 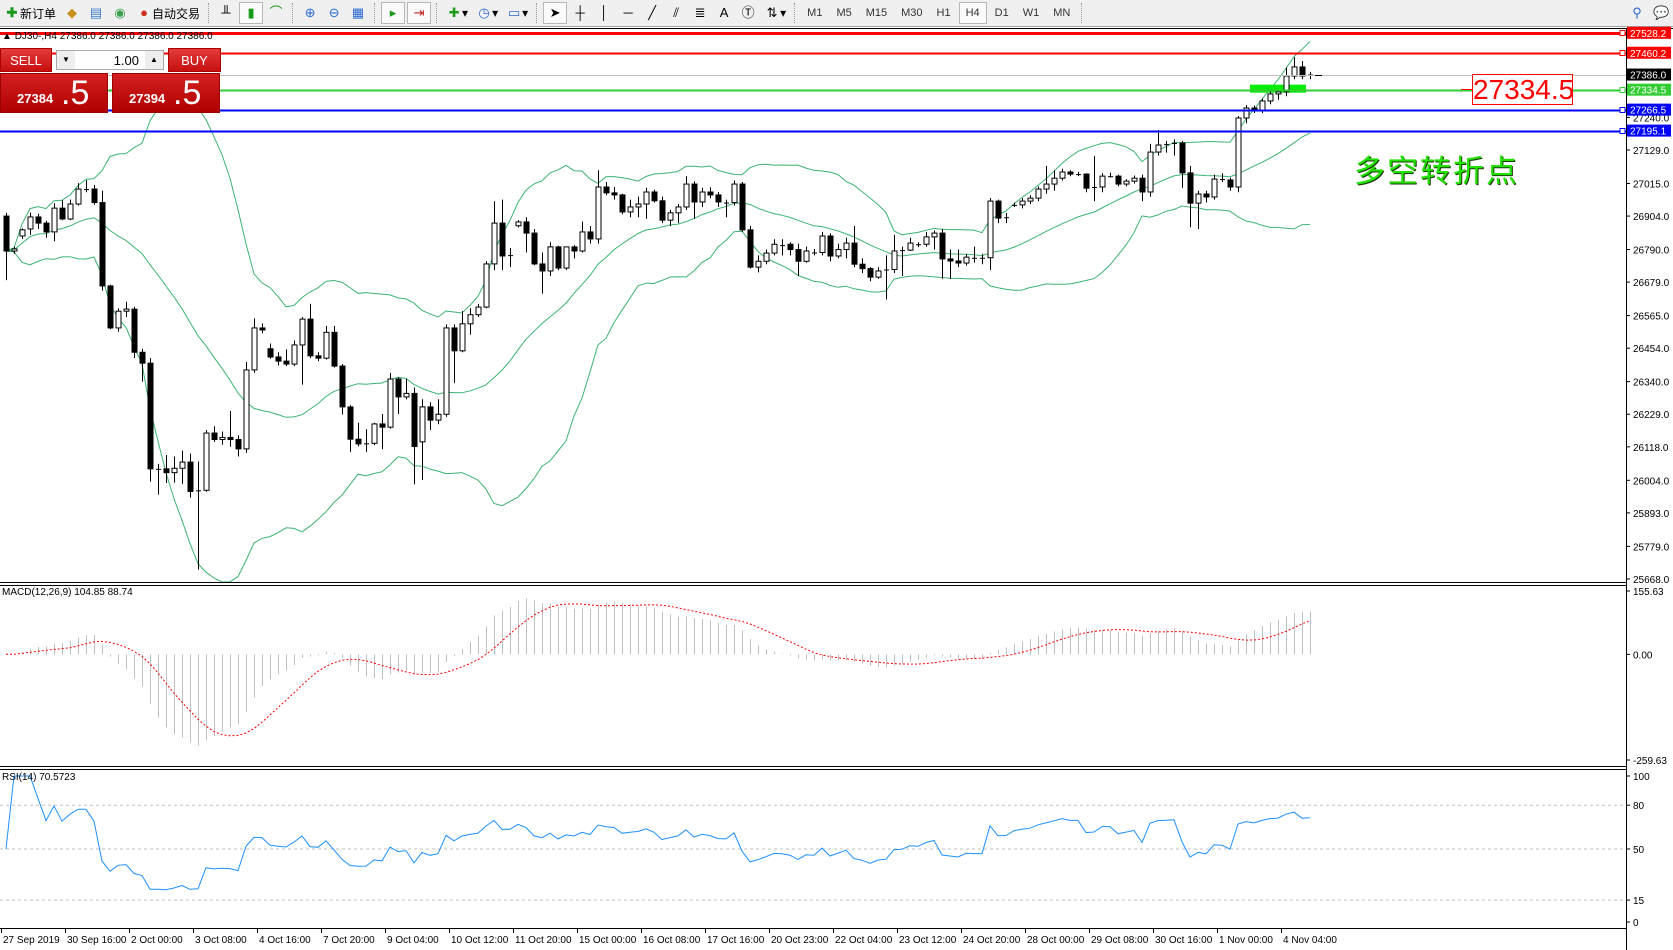 What do you see at coordinates (1001, 13) in the screenshot?
I see `timeframe-d1-button: D1` at bounding box center [1001, 13].